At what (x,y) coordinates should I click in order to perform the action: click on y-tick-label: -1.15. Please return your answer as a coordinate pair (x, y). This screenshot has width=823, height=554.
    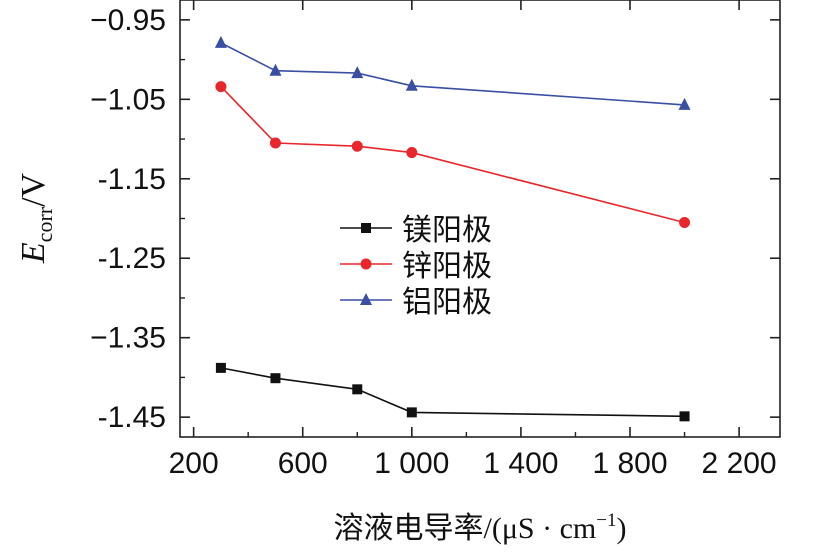
    Looking at the image, I should click on (132, 179).